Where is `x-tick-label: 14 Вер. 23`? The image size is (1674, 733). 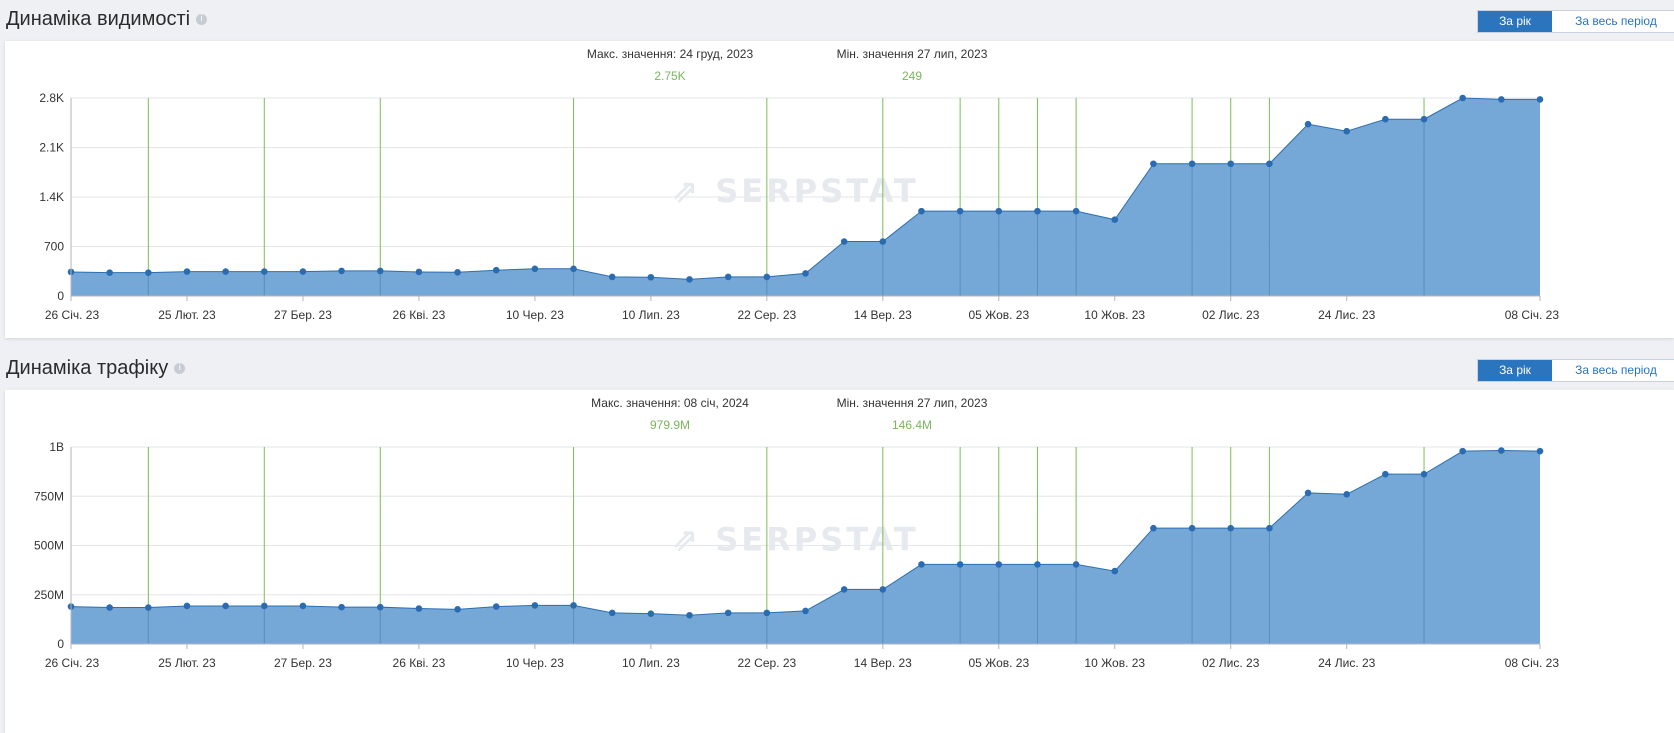
x-tick-label: 14 Вер. 23 is located at coordinates (883, 663).